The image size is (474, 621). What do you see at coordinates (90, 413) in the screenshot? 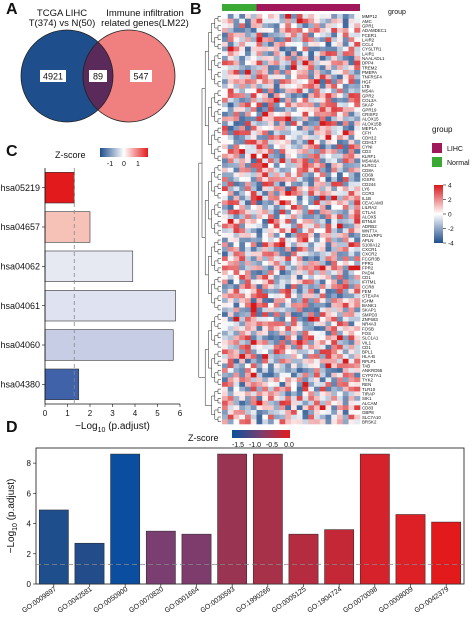
I see `kegg-x-tick-label: 2` at bounding box center [90, 413].